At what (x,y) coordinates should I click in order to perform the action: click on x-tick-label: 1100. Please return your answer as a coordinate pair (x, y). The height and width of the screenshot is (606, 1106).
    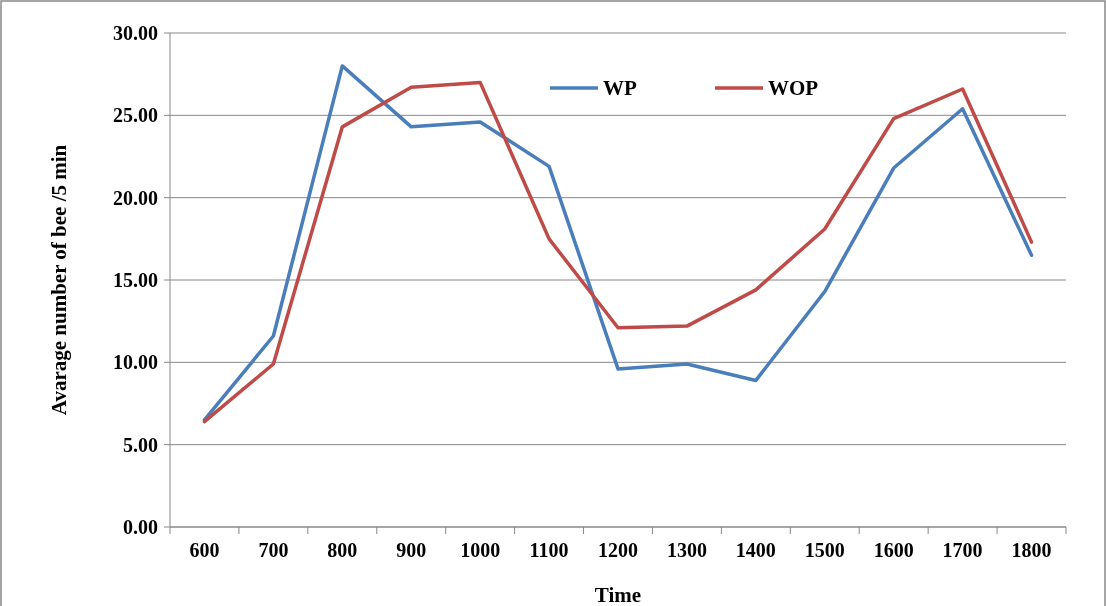
    Looking at the image, I should click on (549, 550).